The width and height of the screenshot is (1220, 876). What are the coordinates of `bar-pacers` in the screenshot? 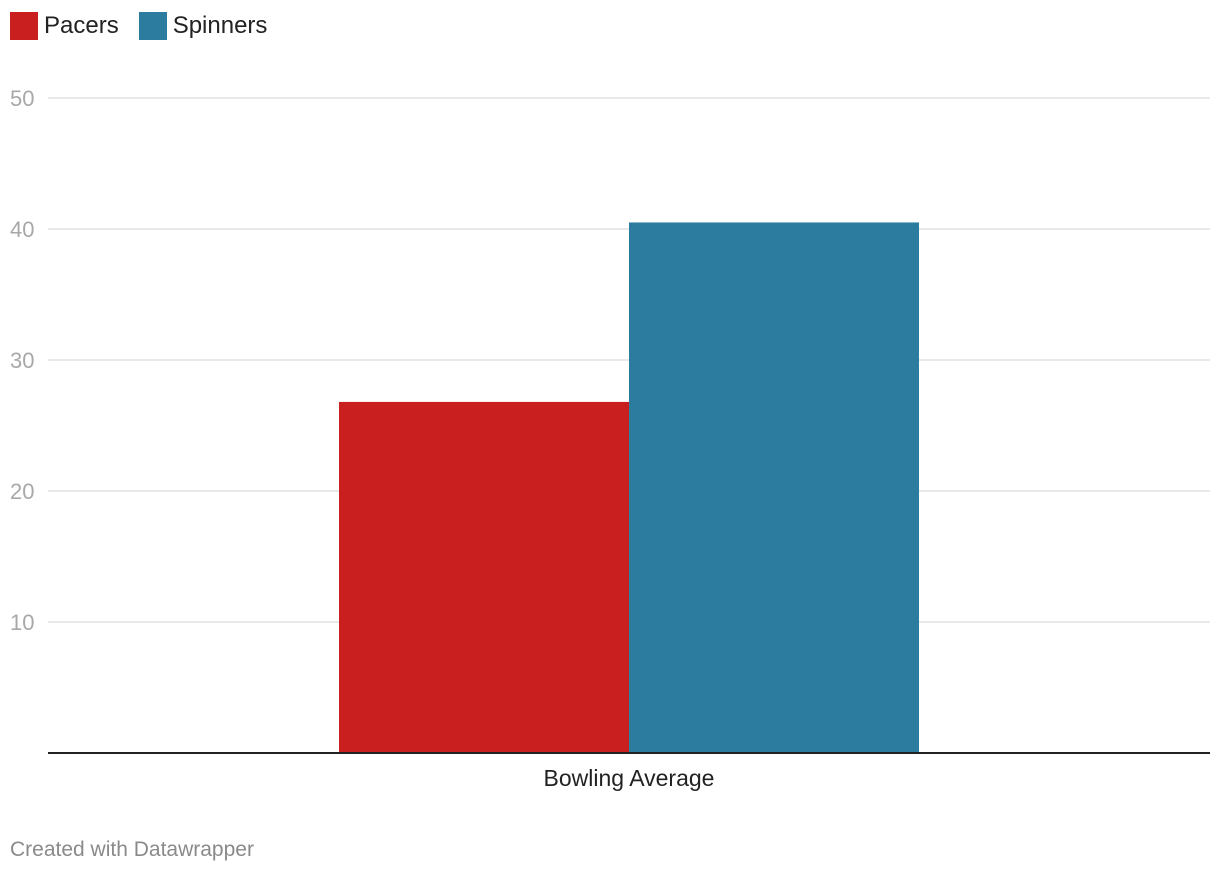 It's located at (484, 577).